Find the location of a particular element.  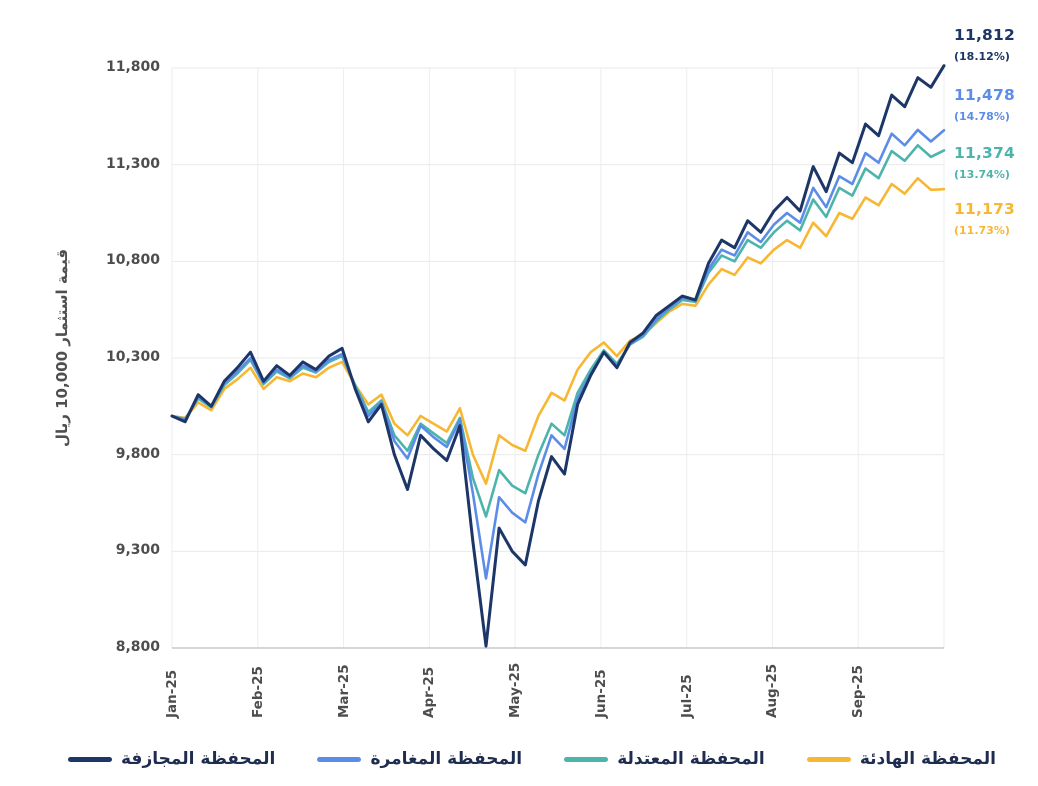

legend-item-risky-portfolio: المحفظة المجازفة is located at coordinates (171, 759).